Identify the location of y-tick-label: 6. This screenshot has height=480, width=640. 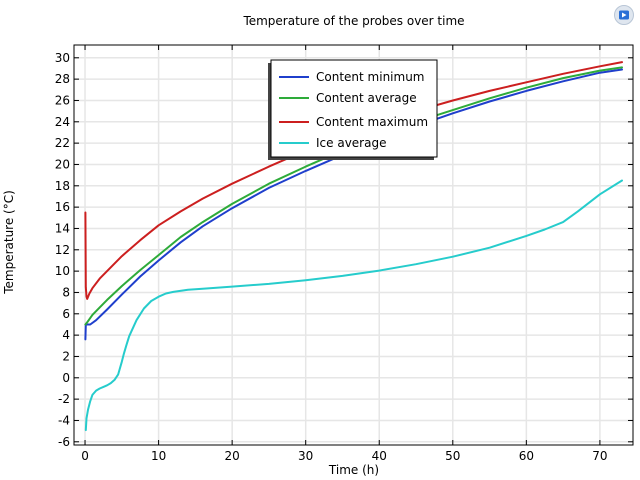
(66, 314).